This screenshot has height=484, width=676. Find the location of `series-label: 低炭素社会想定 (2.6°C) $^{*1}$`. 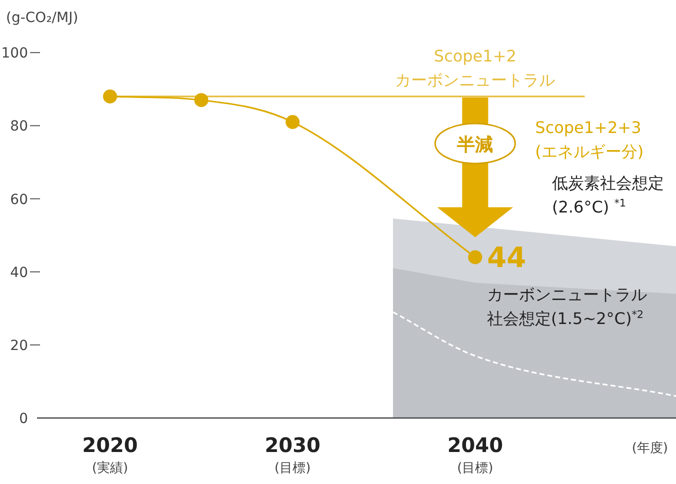

series-label: 低炭素社会想定 (2.6°C) $^{*1}$ is located at coordinates (608, 194).